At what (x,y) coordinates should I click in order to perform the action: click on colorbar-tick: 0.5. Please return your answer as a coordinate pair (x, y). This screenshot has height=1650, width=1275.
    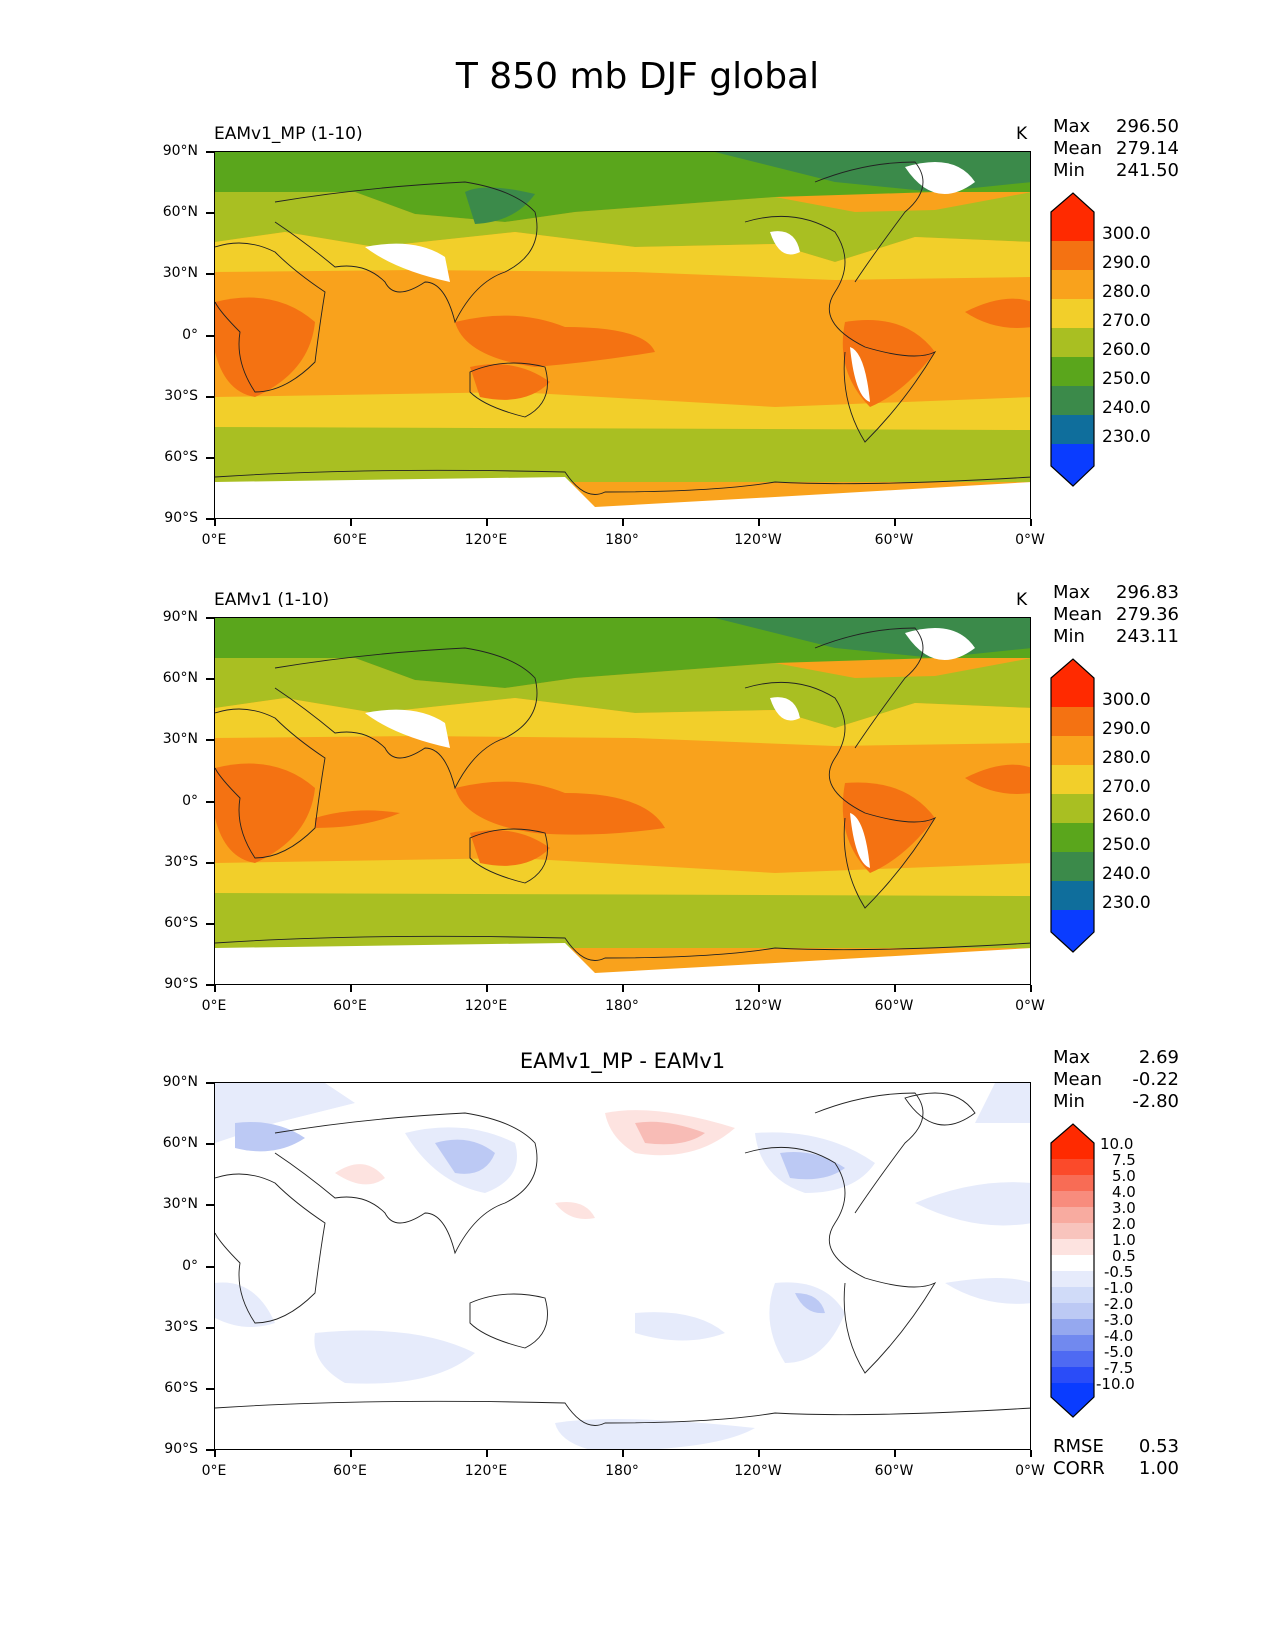
    Looking at the image, I should click on (1124, 1256).